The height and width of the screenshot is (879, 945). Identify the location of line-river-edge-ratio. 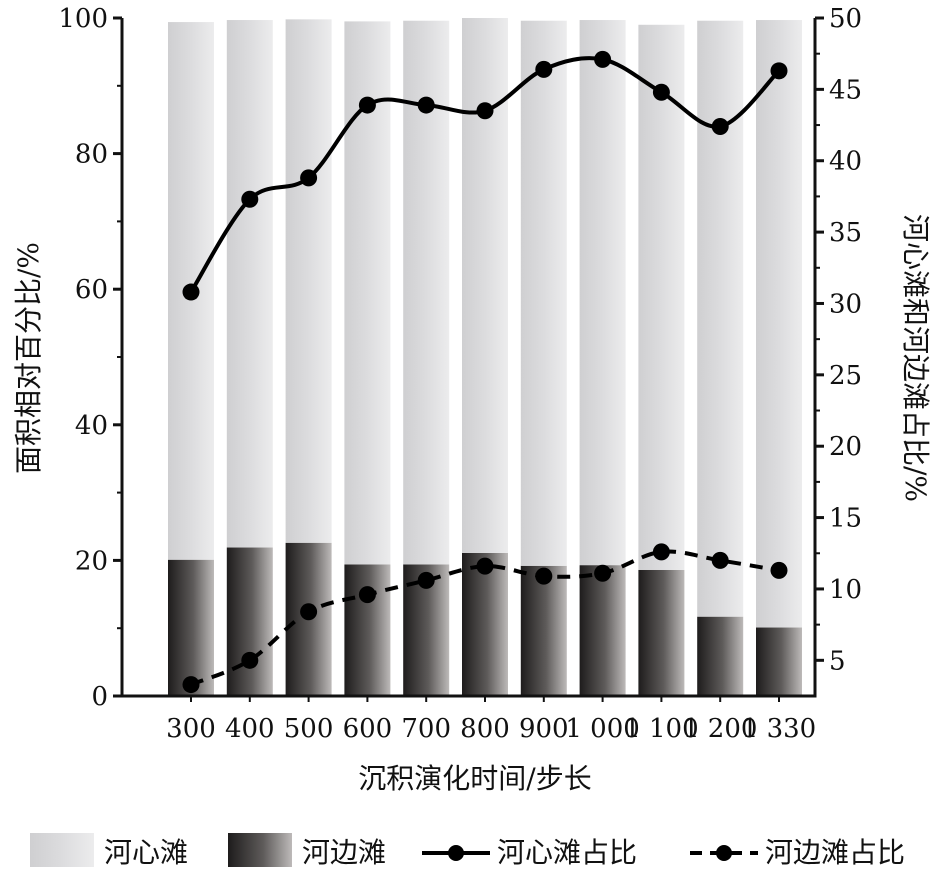
(485, 618).